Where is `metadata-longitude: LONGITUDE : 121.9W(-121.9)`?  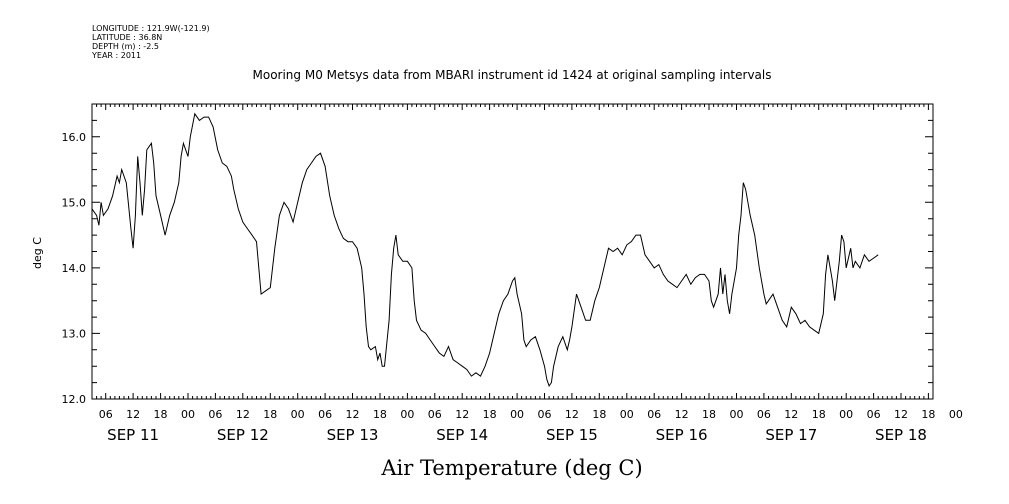 metadata-longitude: LONGITUDE : 121.9W(-121.9) is located at coordinates (151, 28).